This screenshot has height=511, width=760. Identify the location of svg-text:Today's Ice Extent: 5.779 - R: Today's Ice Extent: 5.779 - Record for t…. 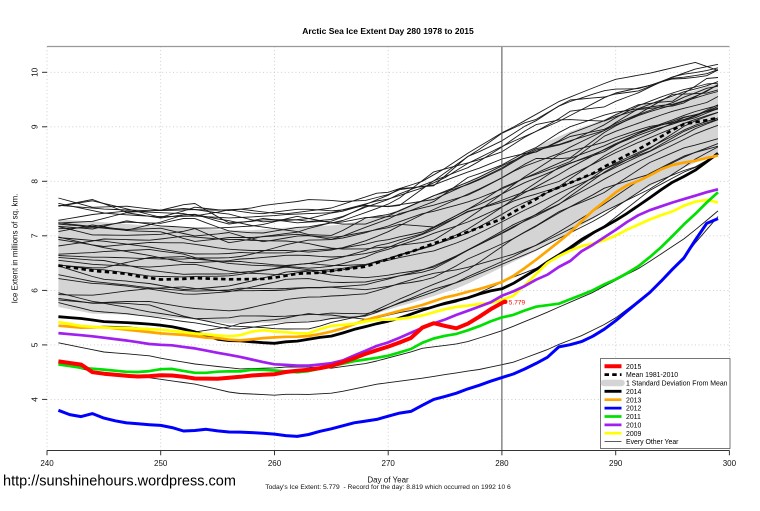
(388, 487).